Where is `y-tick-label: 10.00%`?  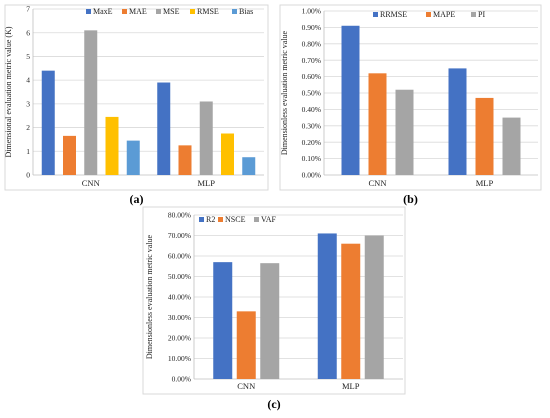
y-tick-label: 10.00% is located at coordinates (179, 358).